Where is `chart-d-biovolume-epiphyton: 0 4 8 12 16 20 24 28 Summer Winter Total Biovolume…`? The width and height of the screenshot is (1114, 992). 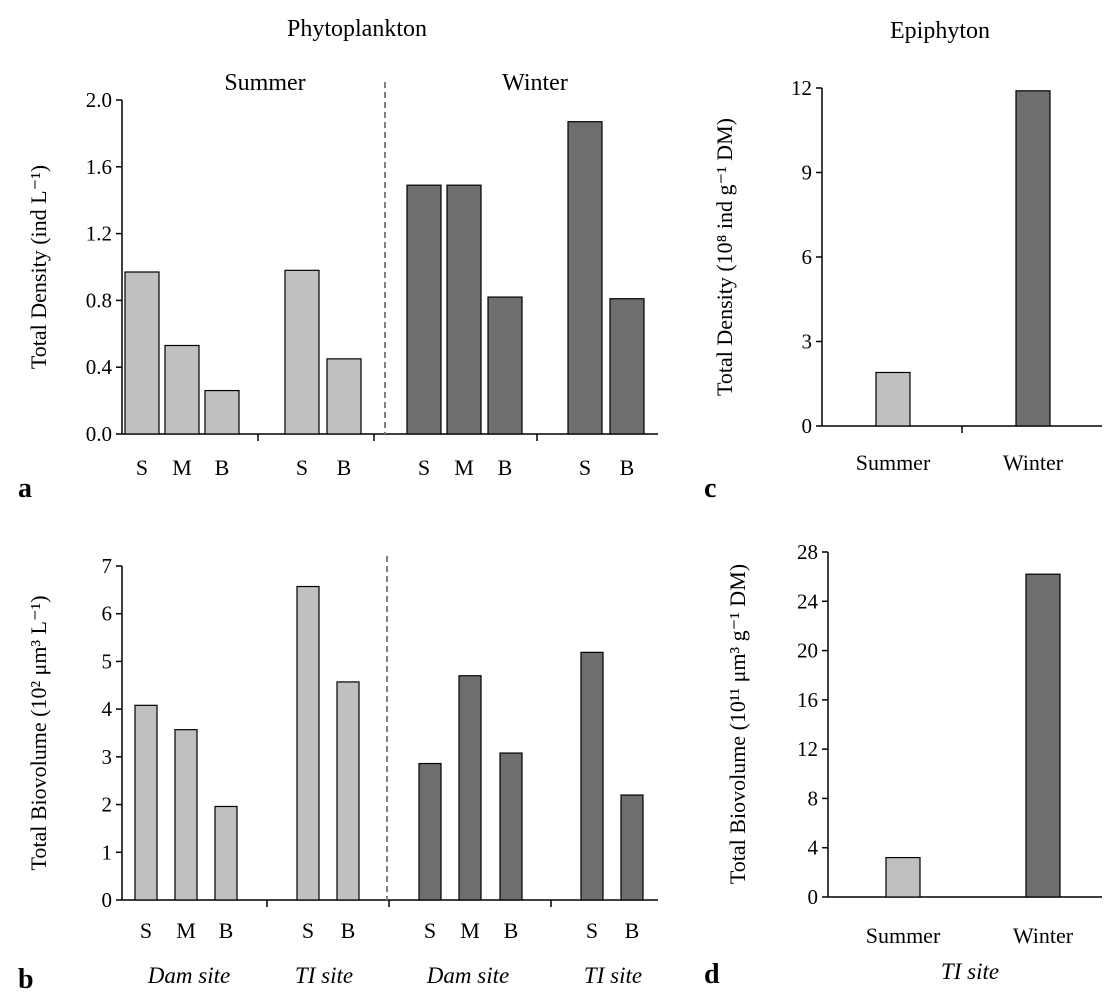 chart-d-biovolume-epiphyton: 0 4 8 12 16 20 24 28 Summer Winter Total Biovolume… is located at coordinates (913, 744).